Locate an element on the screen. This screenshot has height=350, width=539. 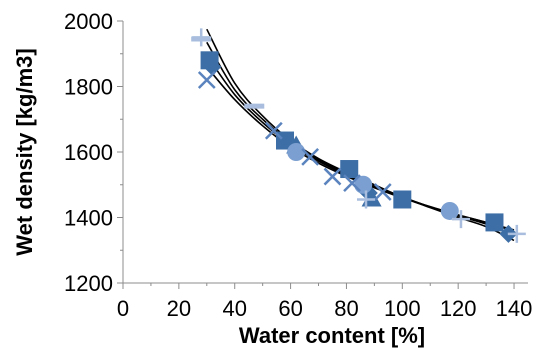
x-tick-label: 140 is located at coordinates (514, 308).